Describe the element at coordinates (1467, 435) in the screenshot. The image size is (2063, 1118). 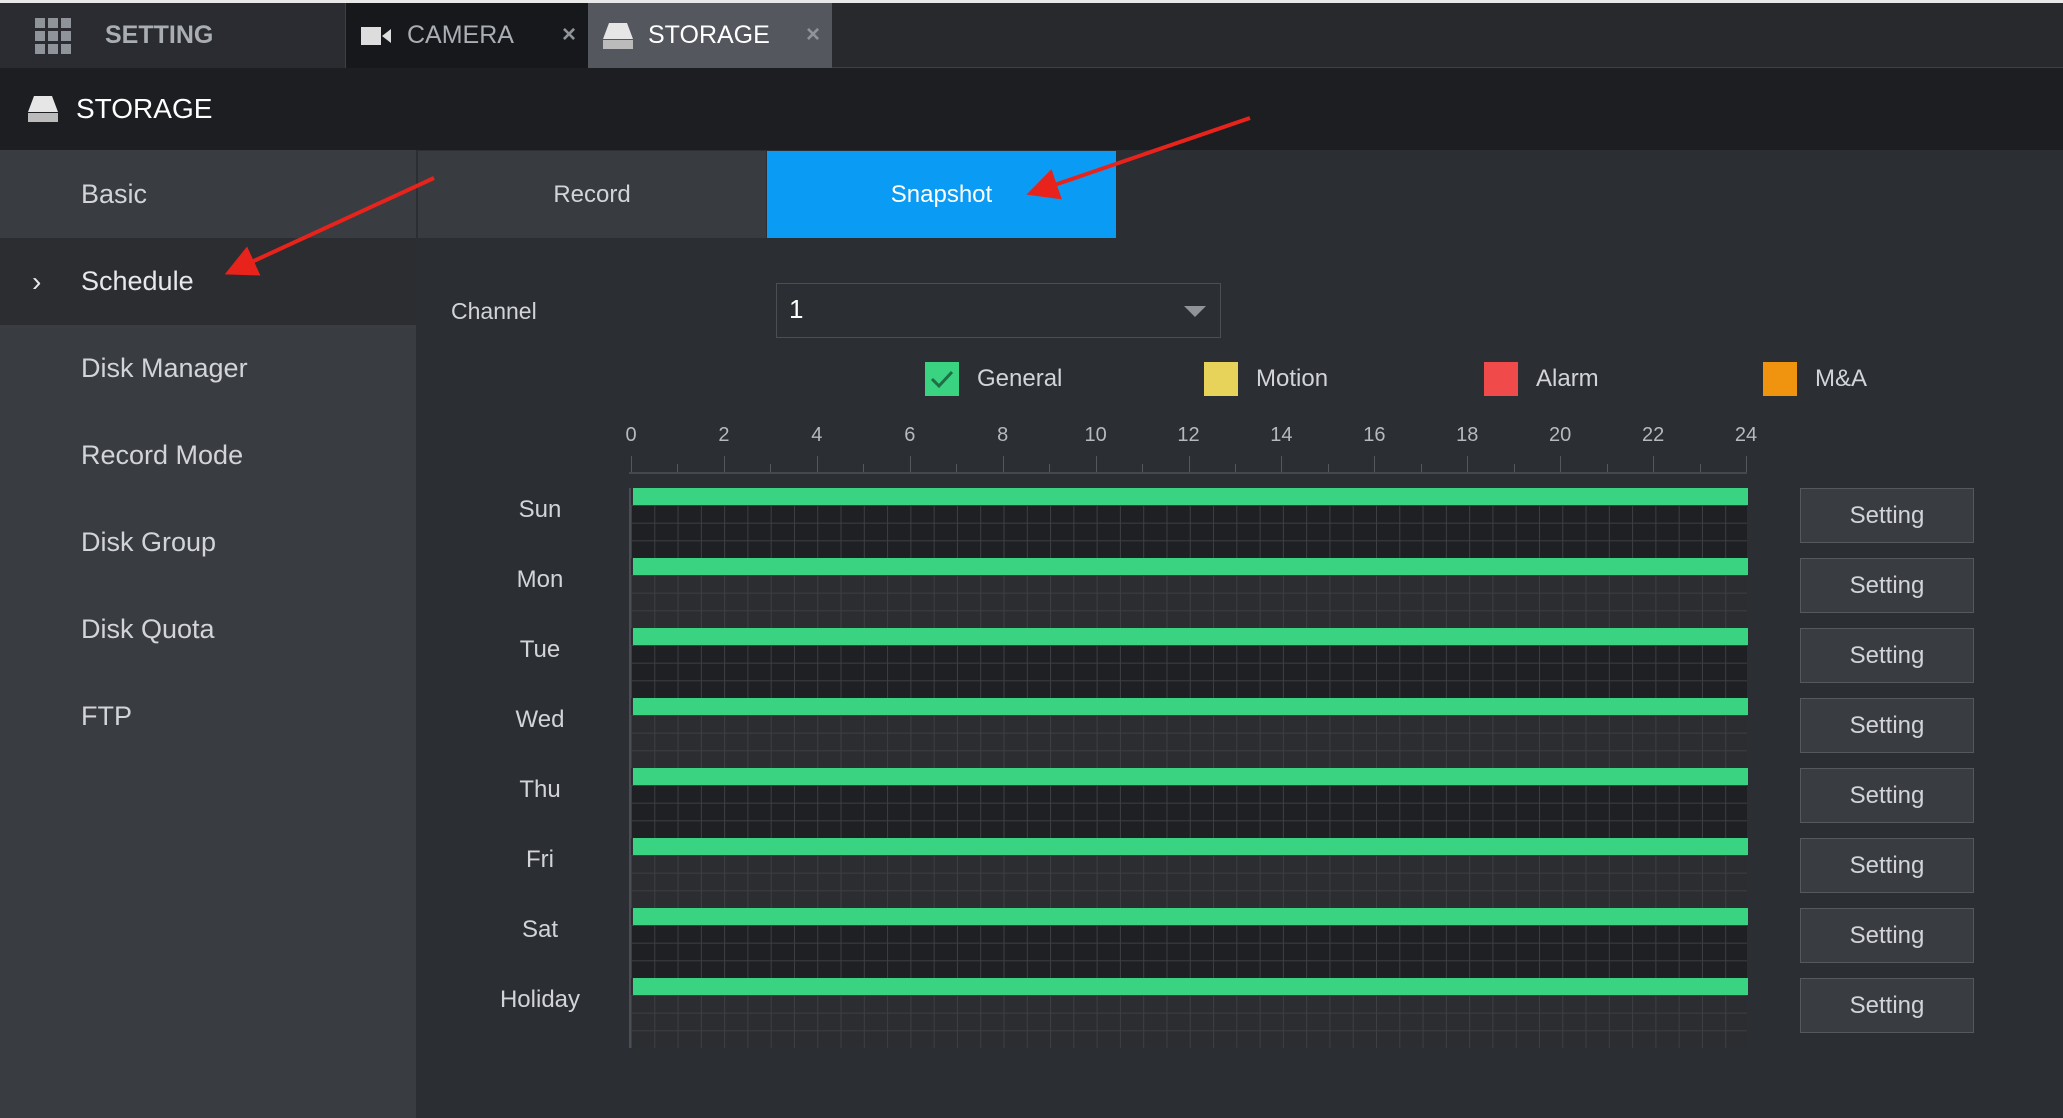
I see `hour-tick-label: 18` at that location.